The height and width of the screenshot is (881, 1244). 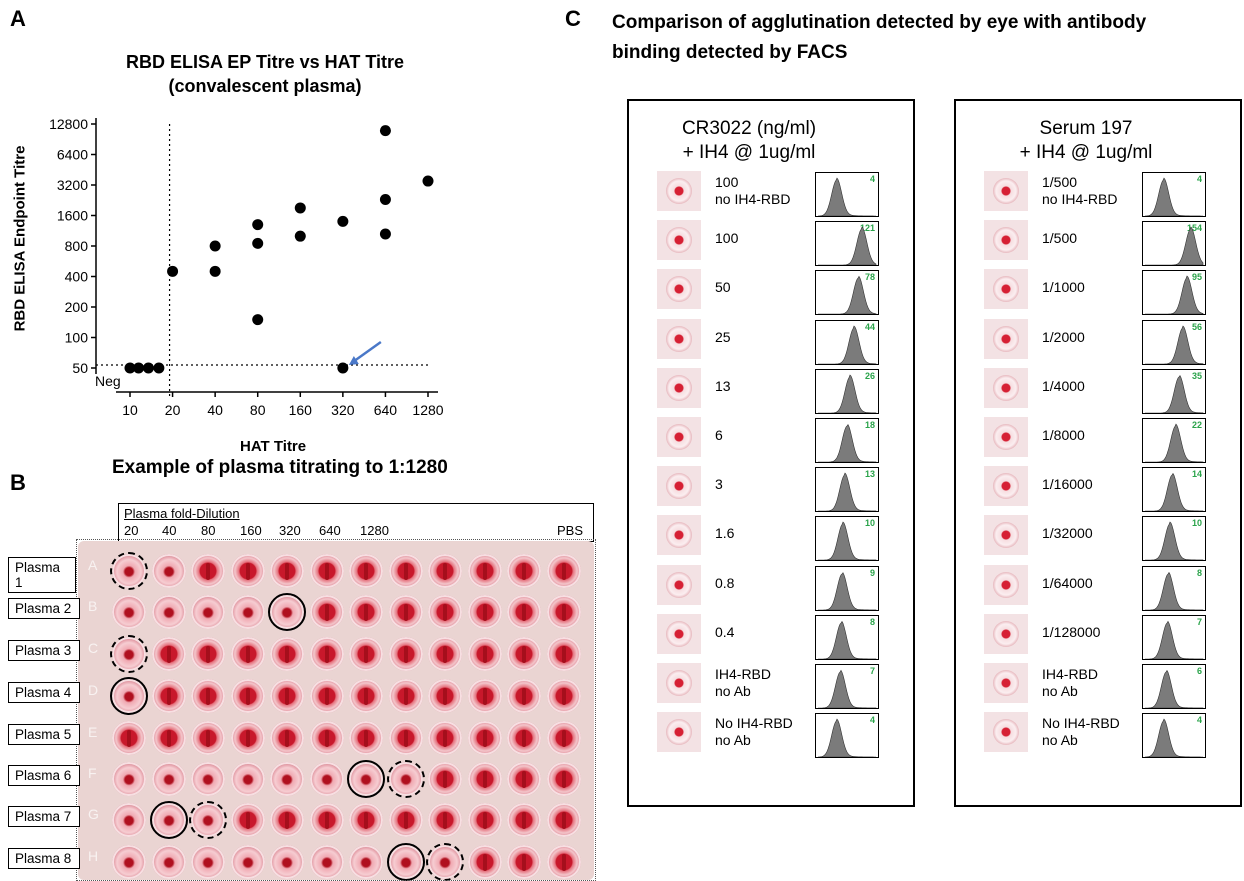 What do you see at coordinates (1199, 621) in the screenshot?
I see `mfi-value: 7` at bounding box center [1199, 621].